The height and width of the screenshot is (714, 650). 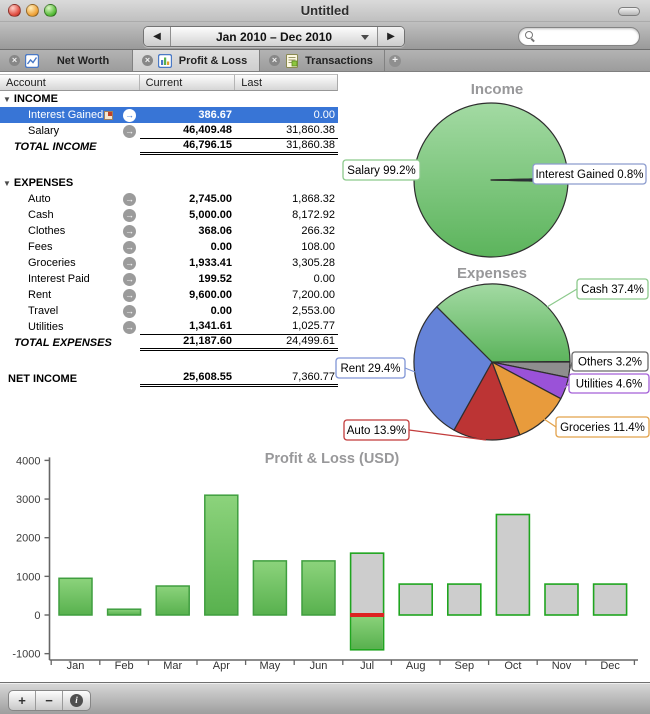 What do you see at coordinates (41, 215) in the screenshot?
I see `account-label: Cash` at bounding box center [41, 215].